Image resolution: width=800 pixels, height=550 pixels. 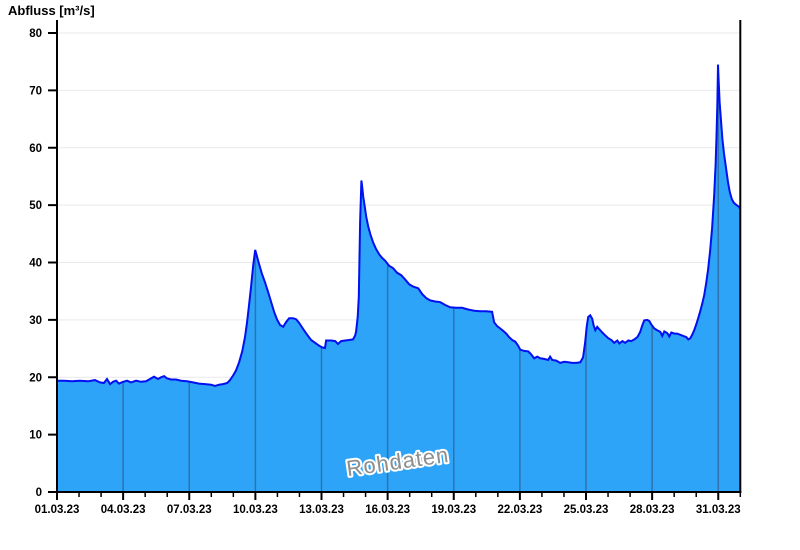 I want to click on x-tick-label: 01.03.23, so click(x=57, y=510).